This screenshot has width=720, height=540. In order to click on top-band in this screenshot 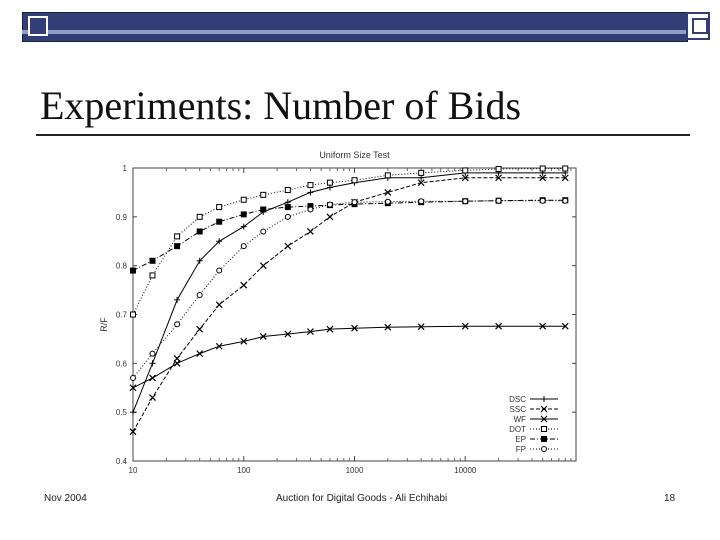, I will do `click(355, 27)`.